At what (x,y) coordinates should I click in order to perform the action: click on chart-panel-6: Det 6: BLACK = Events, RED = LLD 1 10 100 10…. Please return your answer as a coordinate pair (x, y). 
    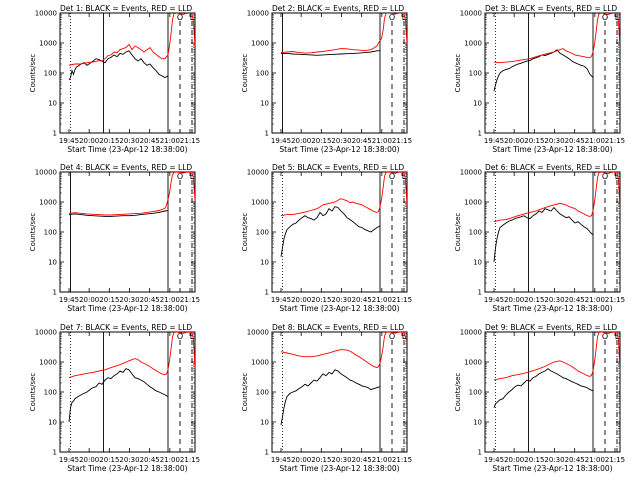
    Looking at the image, I should click on (539, 238).